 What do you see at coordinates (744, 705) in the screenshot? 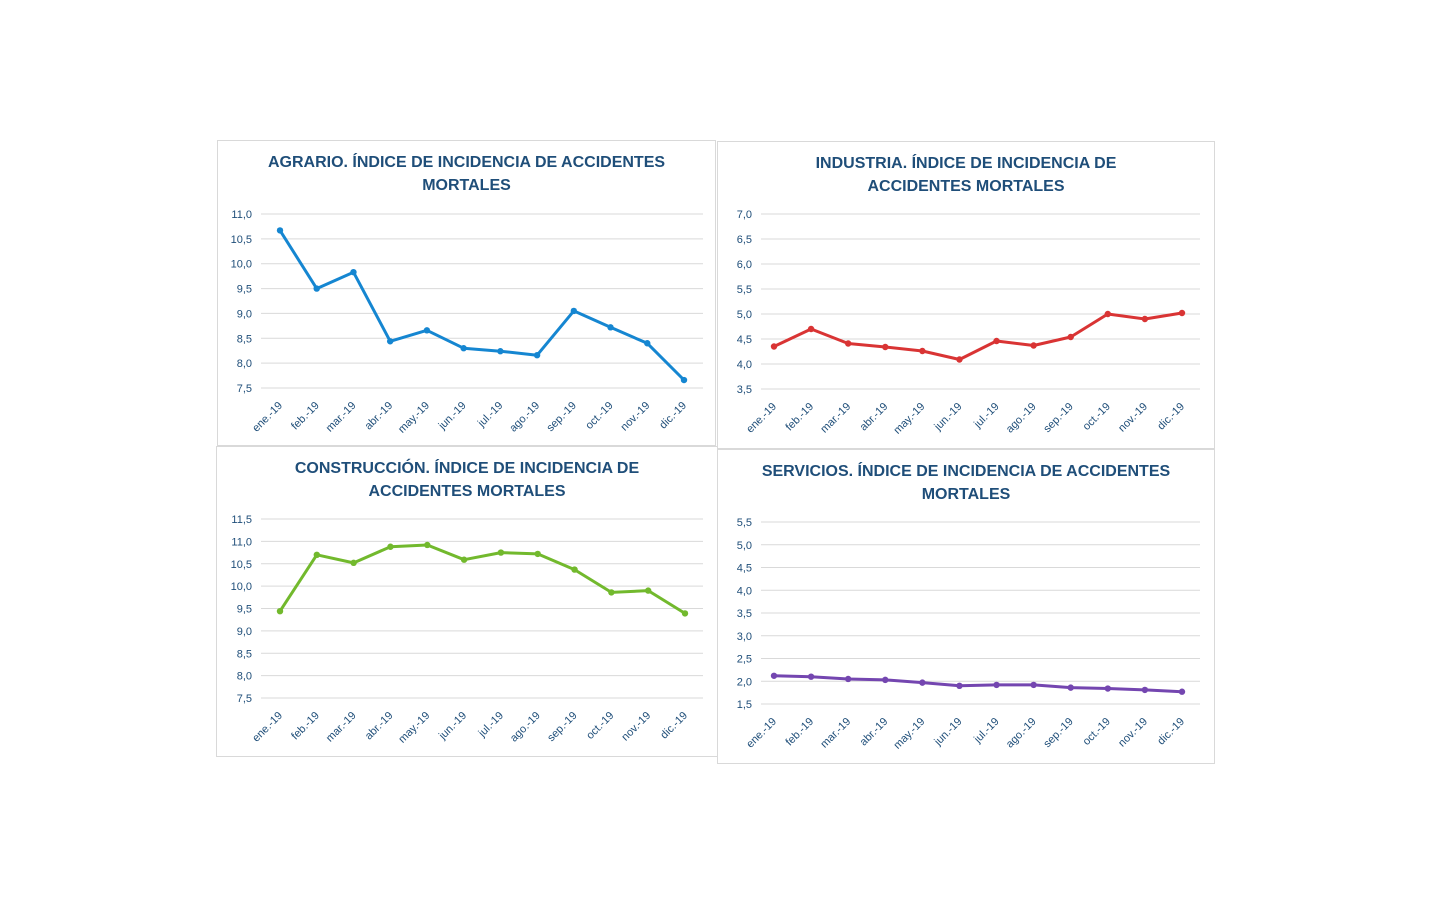
I see `y-tick-label: 1,5` at bounding box center [744, 705].